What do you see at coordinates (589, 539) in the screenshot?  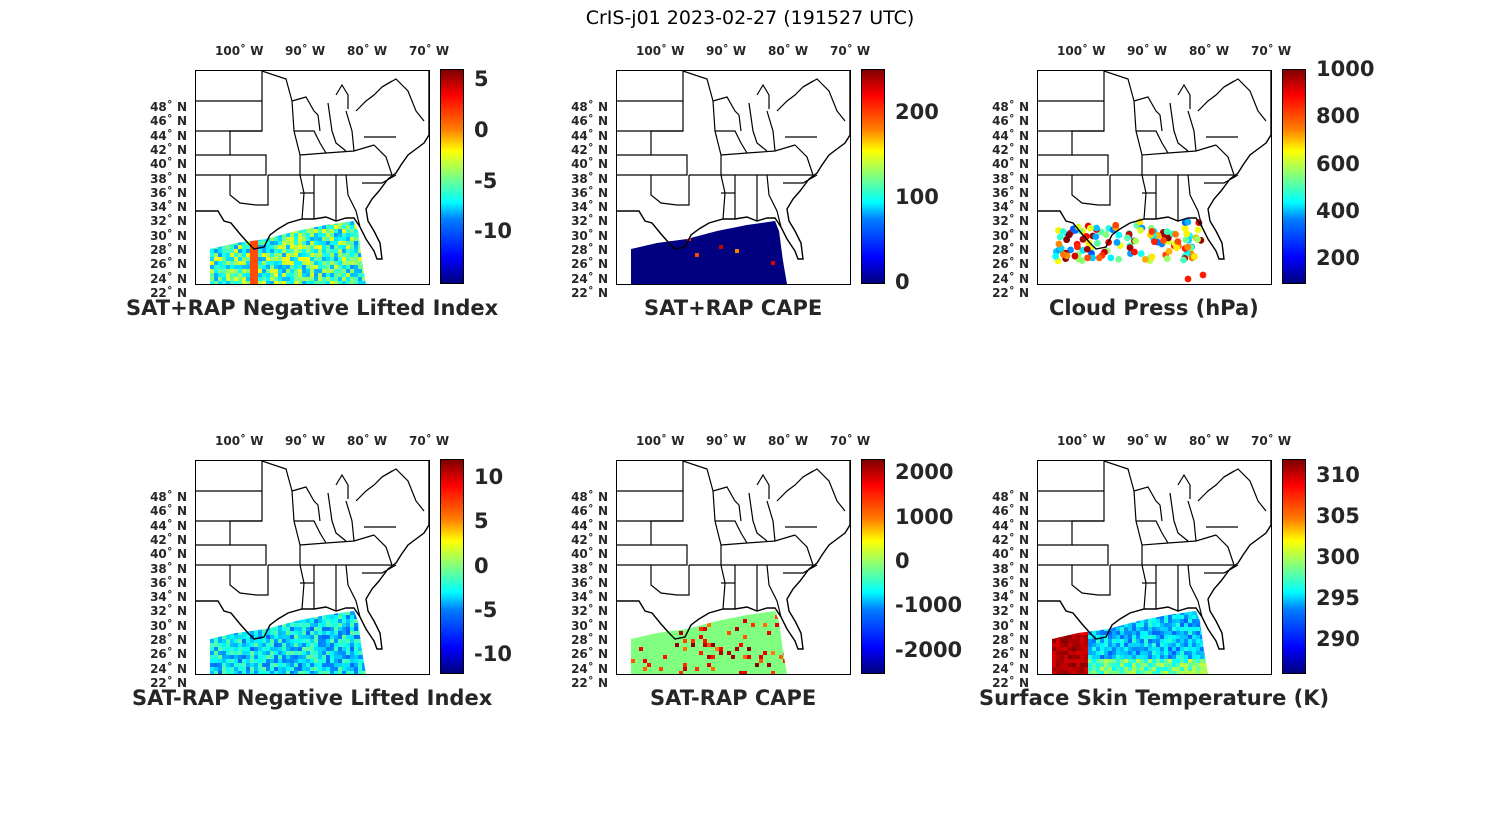 I see `latitude-tick-label: 42˚ N` at bounding box center [589, 539].